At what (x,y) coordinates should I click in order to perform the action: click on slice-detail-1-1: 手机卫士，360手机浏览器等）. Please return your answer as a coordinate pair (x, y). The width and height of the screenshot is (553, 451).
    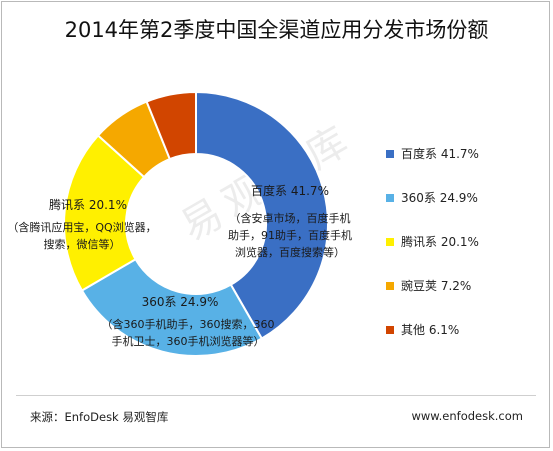
    Looking at the image, I should click on (188, 341).